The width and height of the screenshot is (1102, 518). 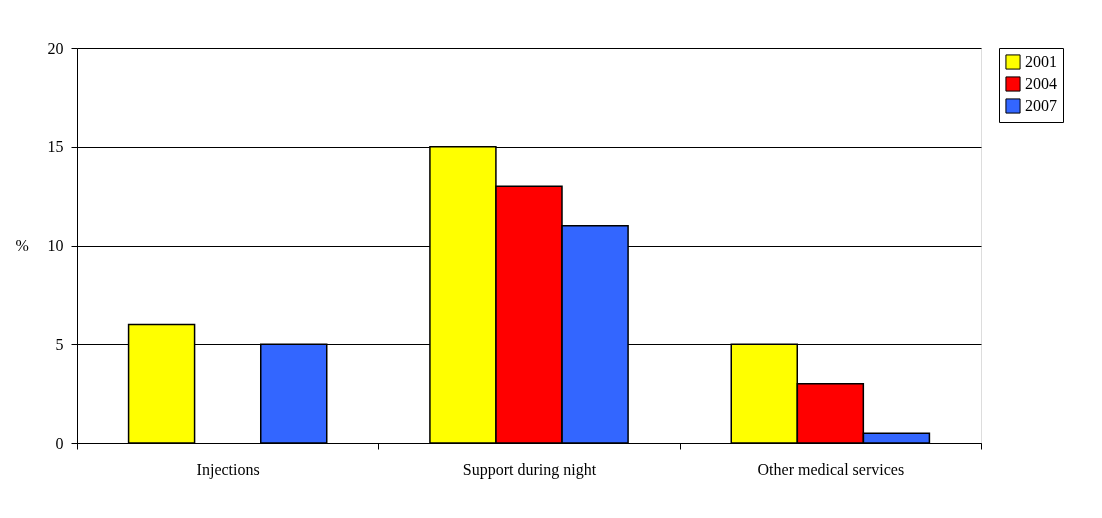 What do you see at coordinates (55, 147) in the screenshot?
I see `y-tick-label: 15` at bounding box center [55, 147].